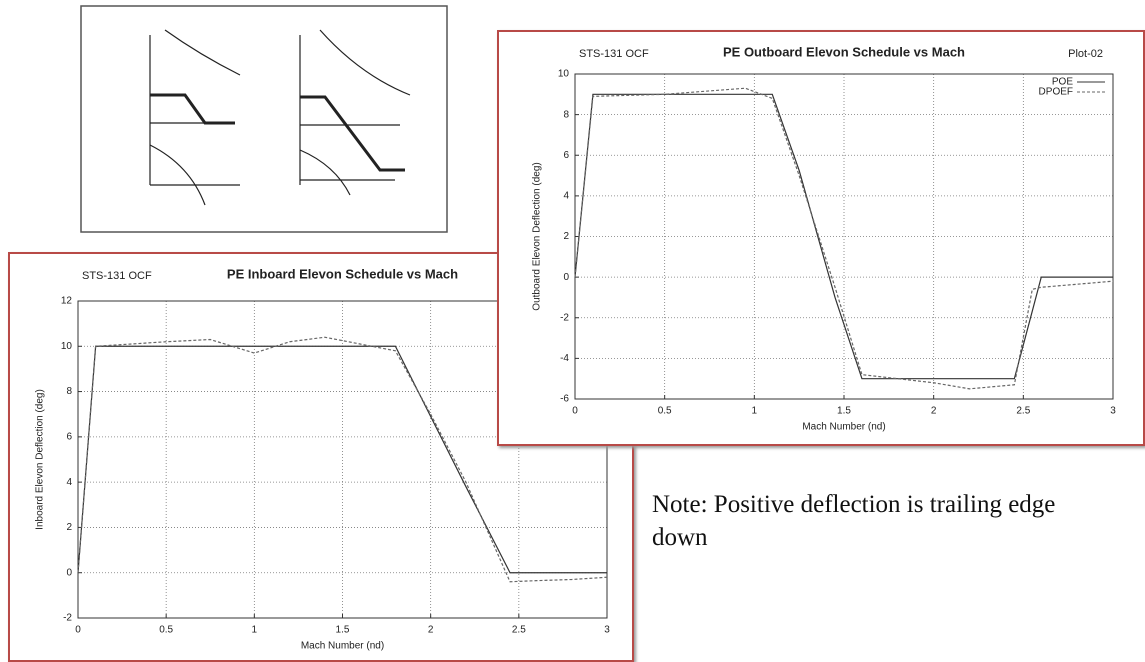 Image resolution: width=1145 pixels, height=662 pixels. I want to click on legend-label: DPOEF, so click(1056, 92).